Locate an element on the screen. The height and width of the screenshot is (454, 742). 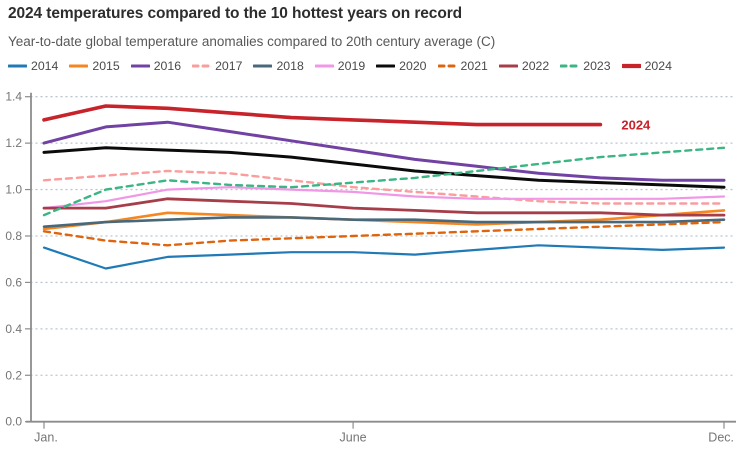
x-tick-label: Jan. is located at coordinates (46, 438).